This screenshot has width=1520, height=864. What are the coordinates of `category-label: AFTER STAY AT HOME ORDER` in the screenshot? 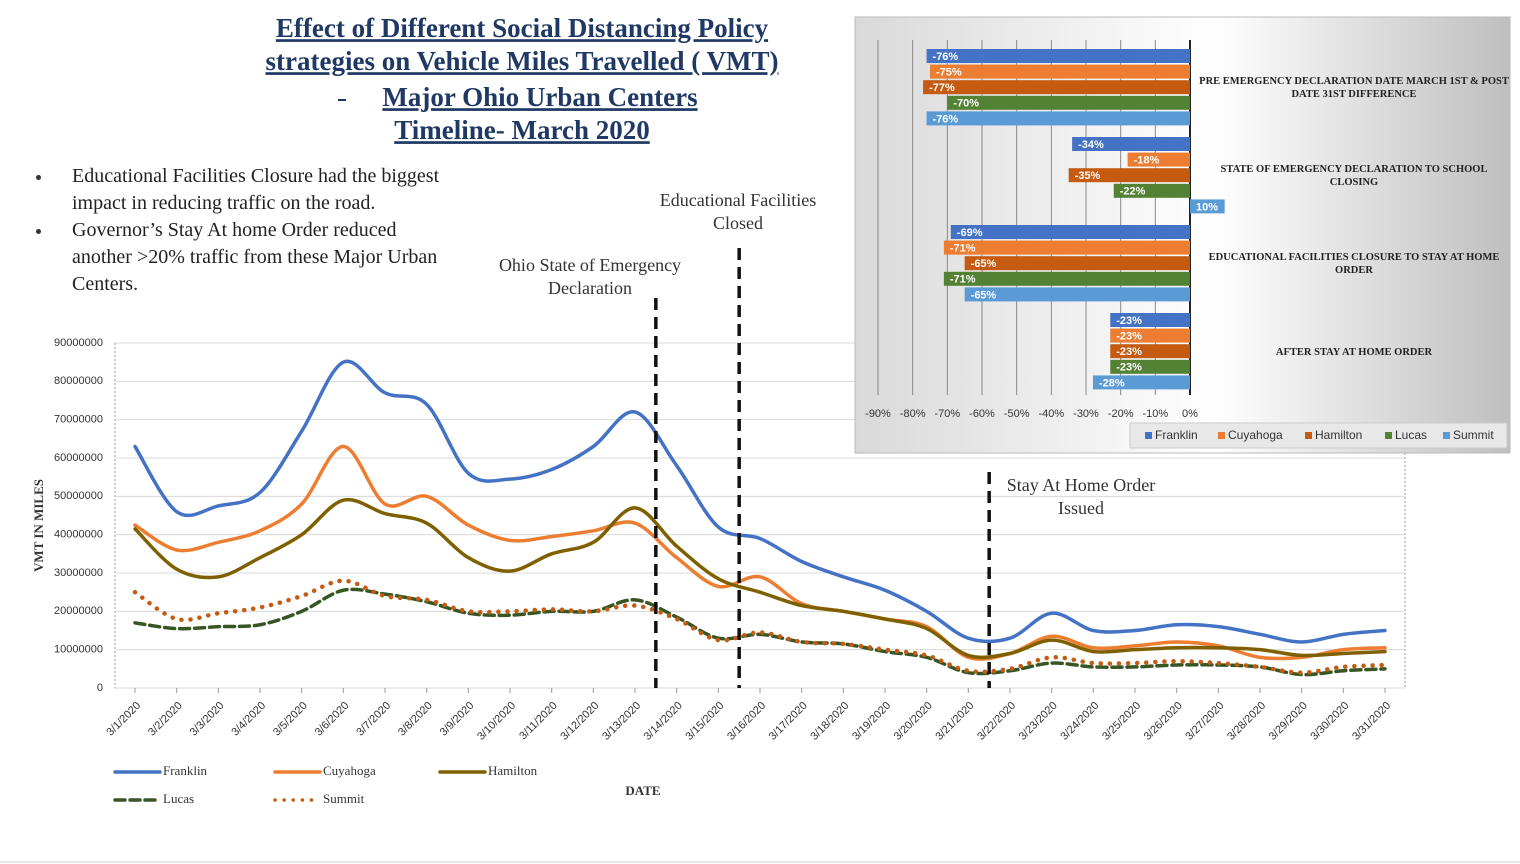 It's located at (1354, 352).